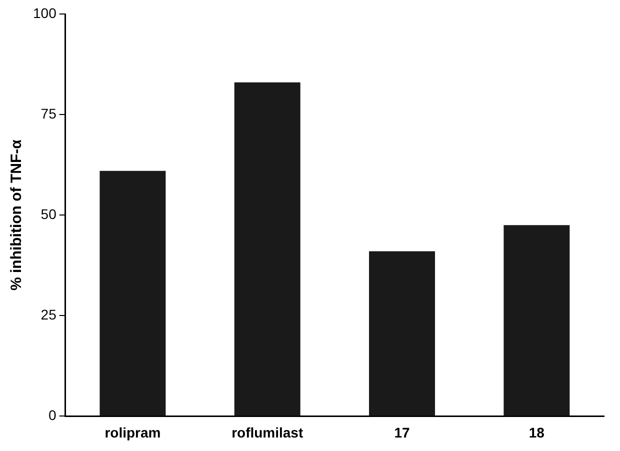 The height and width of the screenshot is (451, 620). Describe the element at coordinates (132, 432) in the screenshot. I see `x-tick-label: rolipram` at that location.